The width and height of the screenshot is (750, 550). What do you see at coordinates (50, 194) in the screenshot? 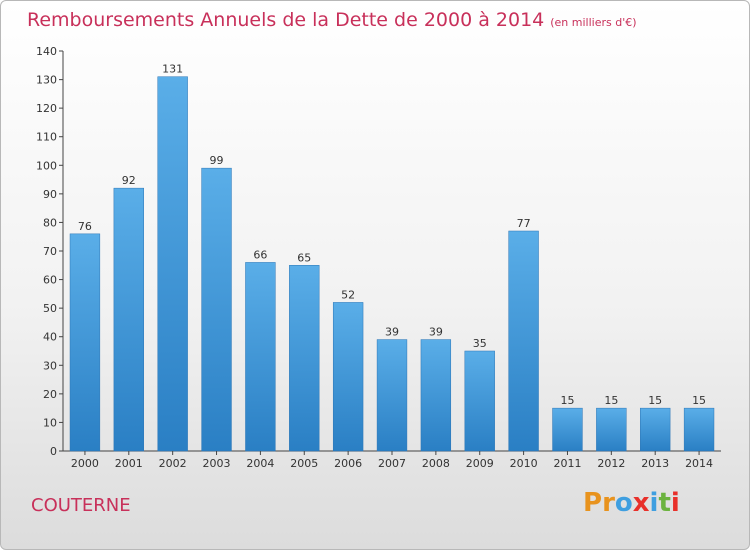
I see `y-tick-label: 90` at bounding box center [50, 194].